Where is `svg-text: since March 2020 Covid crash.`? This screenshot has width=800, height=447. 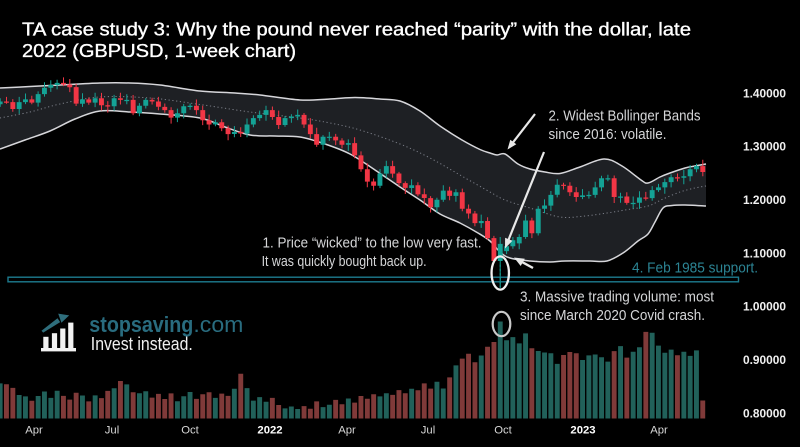
svg-text: since March 2020 Covid crash. is located at coordinates (612, 316).